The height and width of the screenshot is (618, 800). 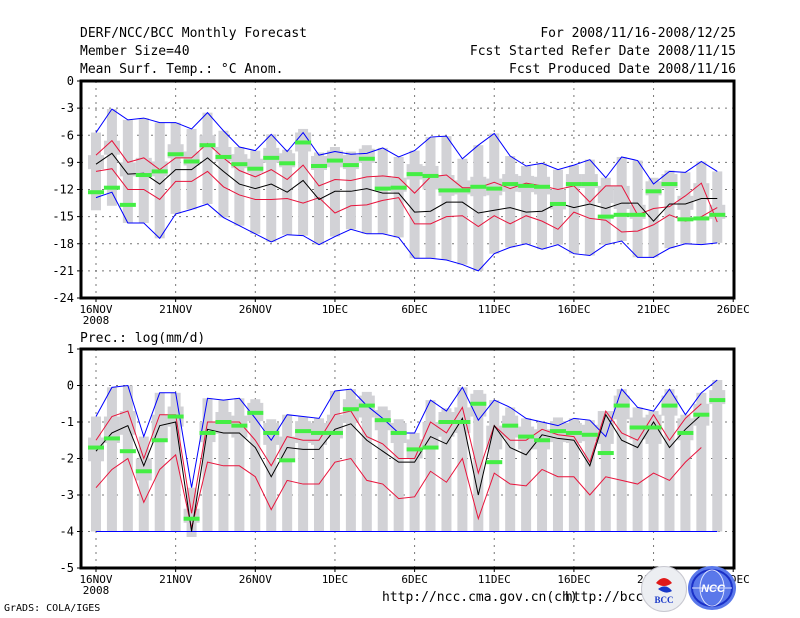 What do you see at coordinates (663, 600) in the screenshot?
I see `bcc-logo-text: BCC` at bounding box center [663, 600].